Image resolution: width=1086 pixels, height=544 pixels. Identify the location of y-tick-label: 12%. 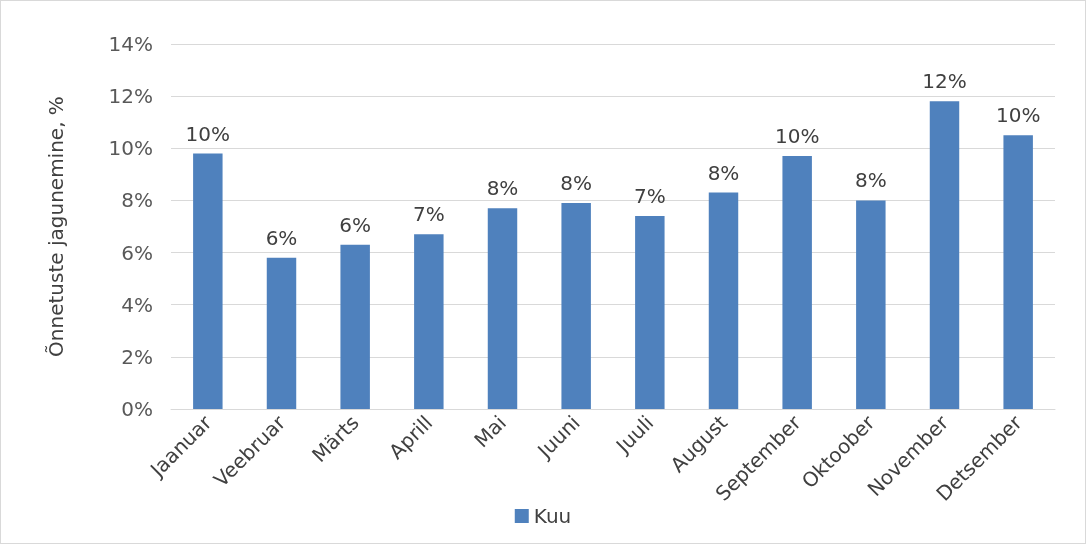
(130, 96).